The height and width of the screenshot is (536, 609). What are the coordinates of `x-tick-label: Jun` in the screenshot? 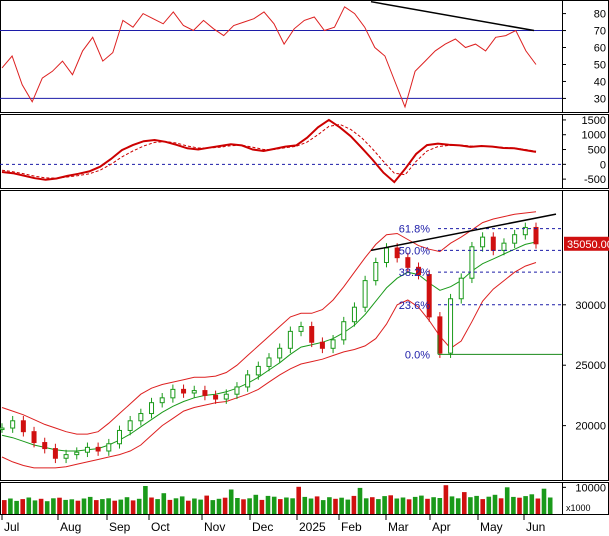 It's located at (535, 527).